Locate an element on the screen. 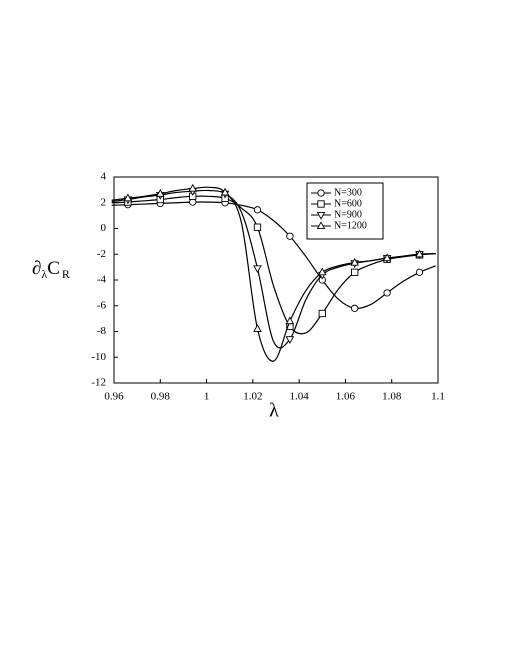 This screenshot has width=518, height=670. x-tick-label: 1.1 is located at coordinates (438, 397).